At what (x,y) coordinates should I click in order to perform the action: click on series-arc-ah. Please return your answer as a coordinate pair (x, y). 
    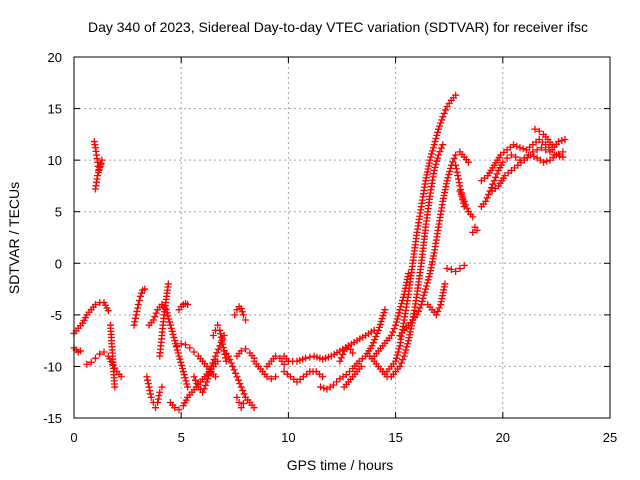
    Looking at the image, I should click on (475, 229).